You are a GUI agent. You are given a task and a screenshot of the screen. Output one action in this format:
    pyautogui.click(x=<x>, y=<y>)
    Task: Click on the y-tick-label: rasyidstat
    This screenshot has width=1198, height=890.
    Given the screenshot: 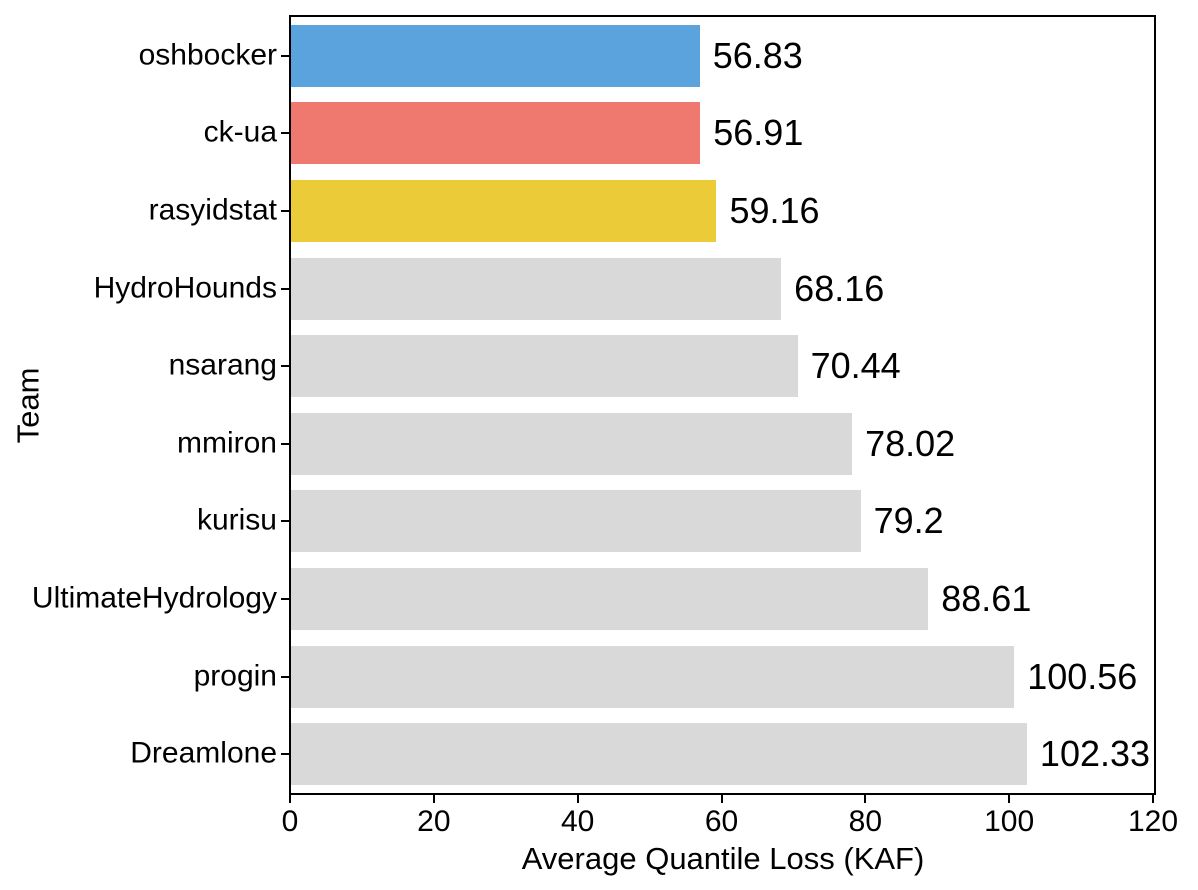 What is the action you would take?
    pyautogui.click(x=212, y=210)
    